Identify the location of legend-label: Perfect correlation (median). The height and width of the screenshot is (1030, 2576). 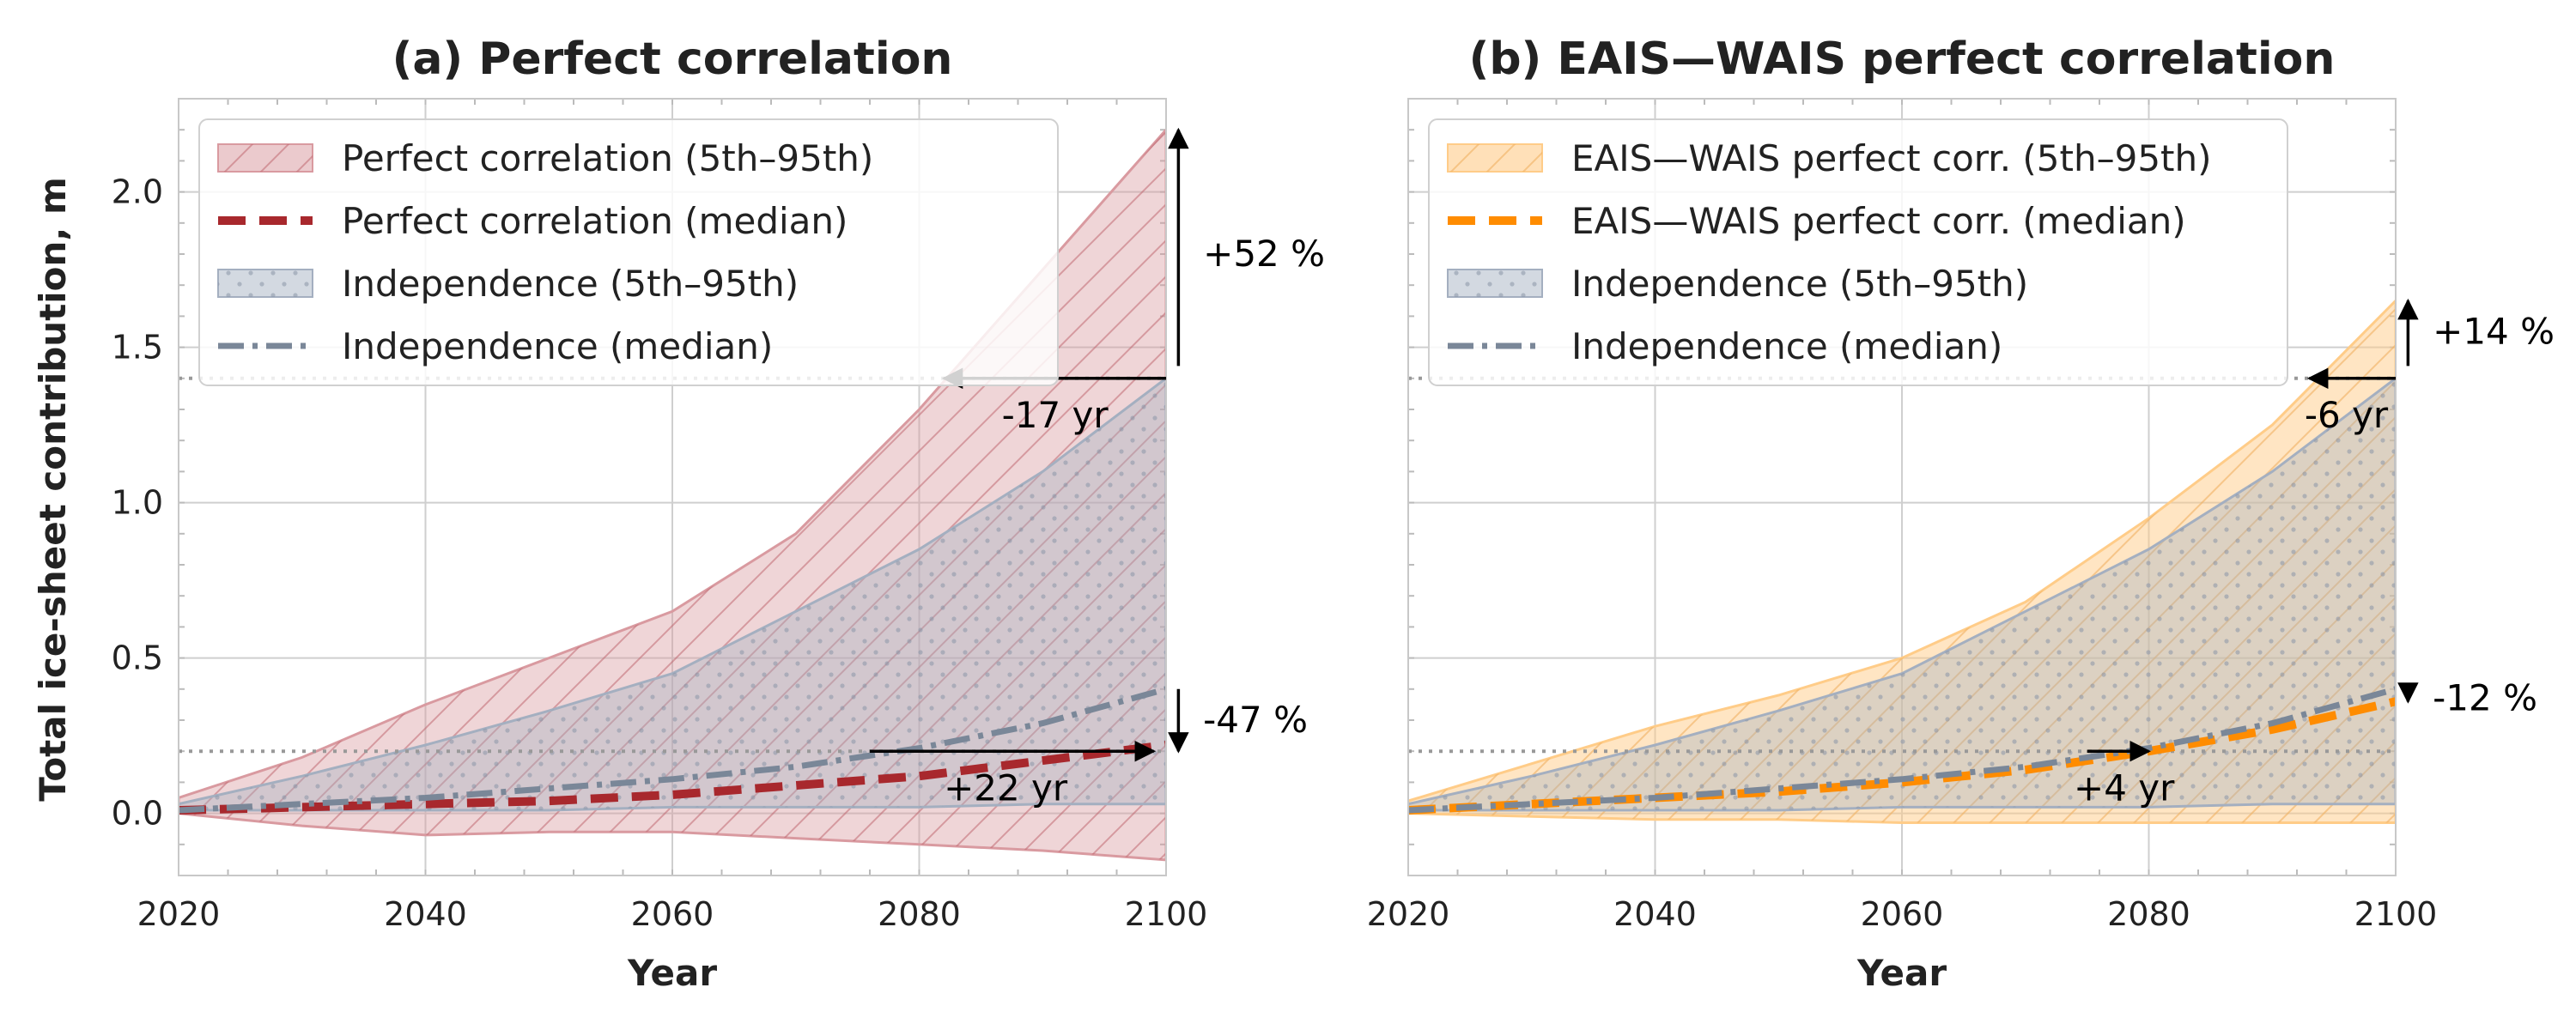
(595, 221).